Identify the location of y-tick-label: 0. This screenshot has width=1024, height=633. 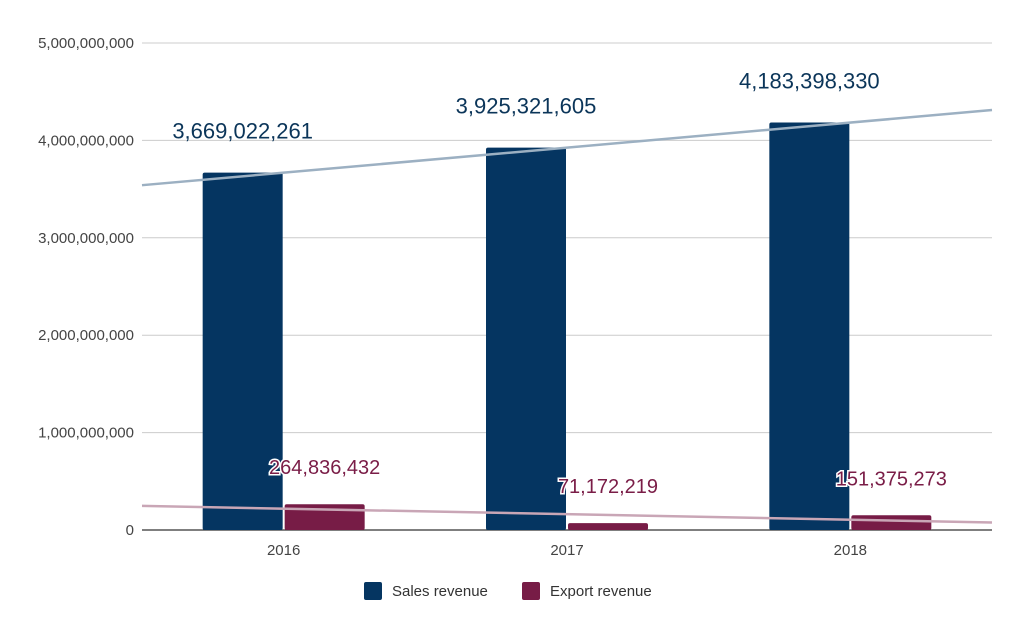
(130, 530).